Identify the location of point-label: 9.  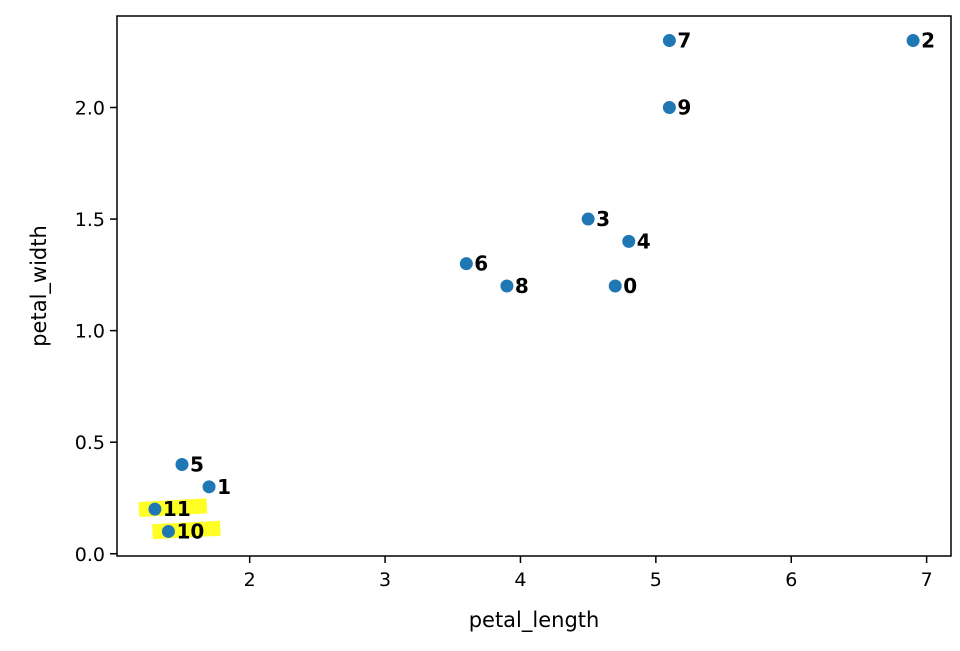
(684, 107).